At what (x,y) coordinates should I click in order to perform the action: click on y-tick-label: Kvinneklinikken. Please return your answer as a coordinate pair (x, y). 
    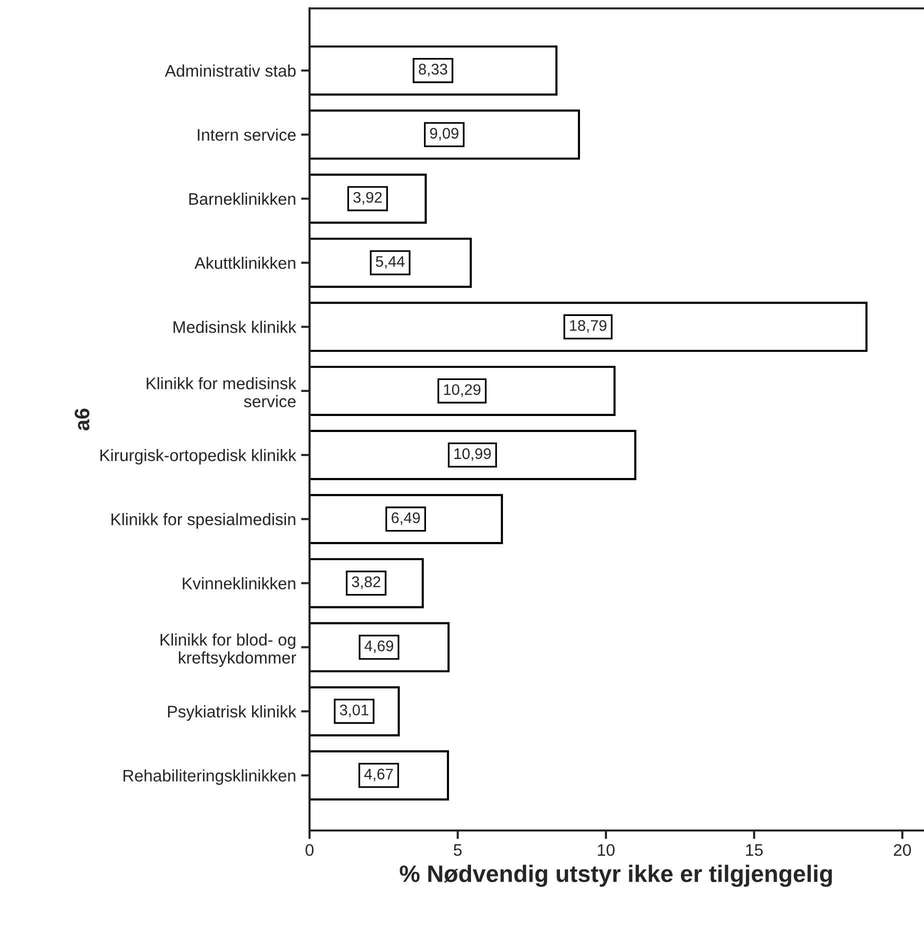
    Looking at the image, I should click on (239, 583).